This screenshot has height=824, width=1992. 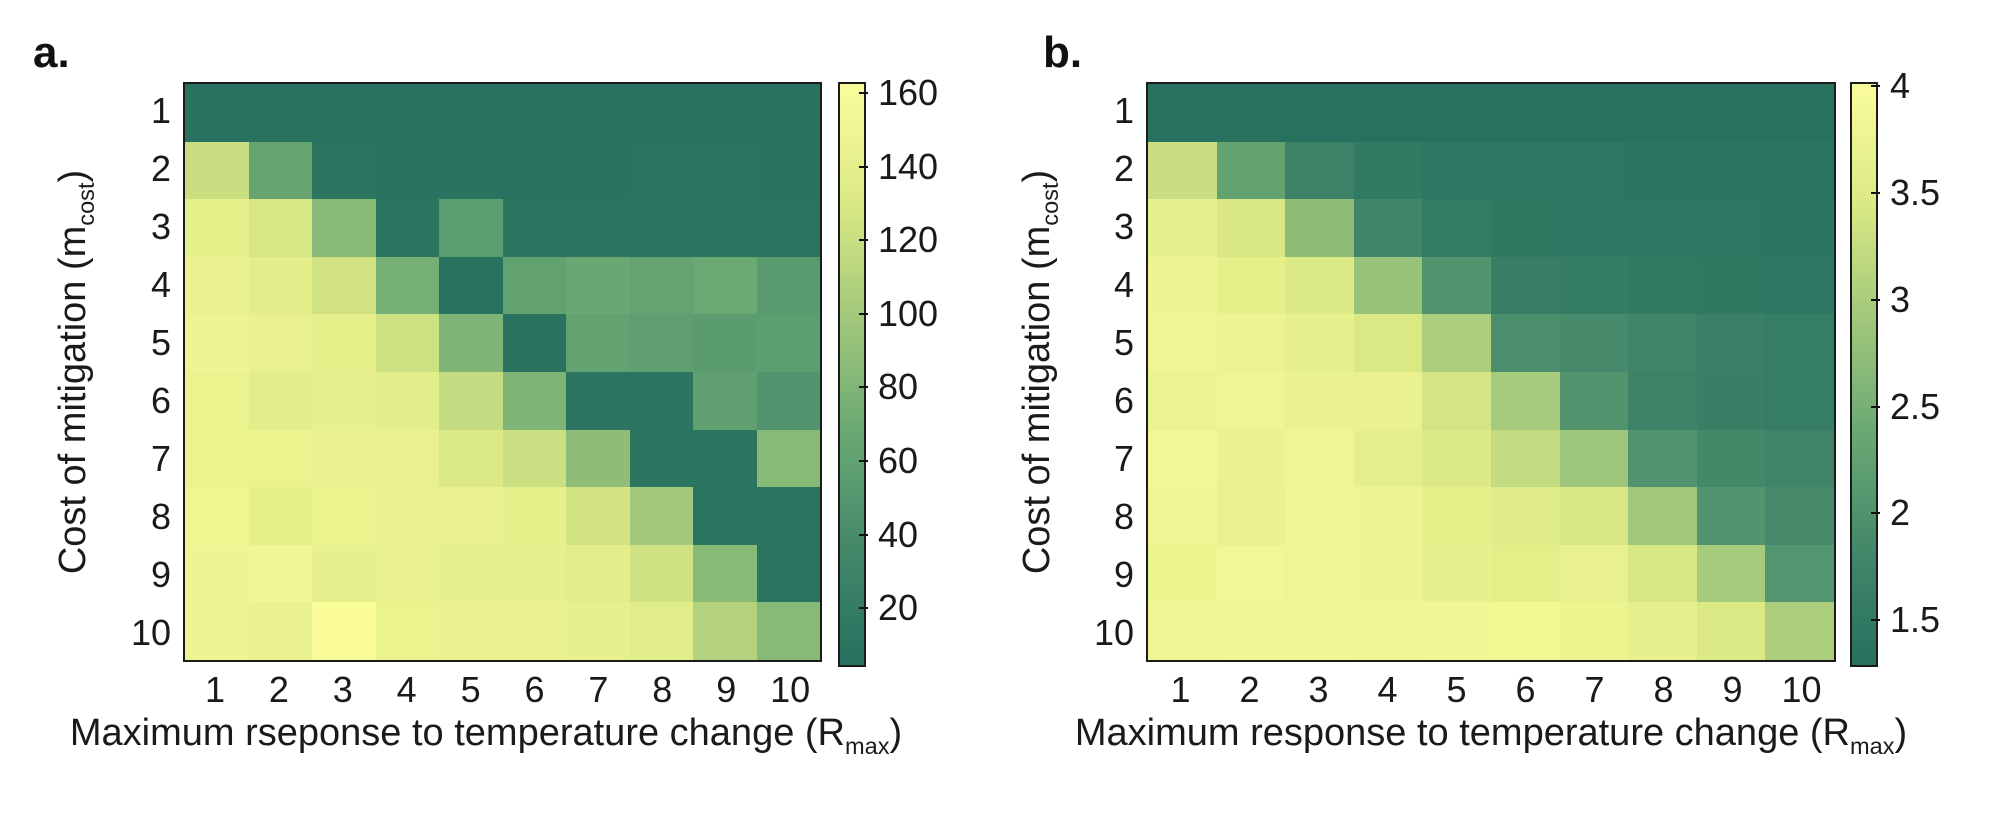 I want to click on panel-a-y-tick-labels: 1 2 3 4 5 6 7 8 9 10, so click(x=135, y=372).